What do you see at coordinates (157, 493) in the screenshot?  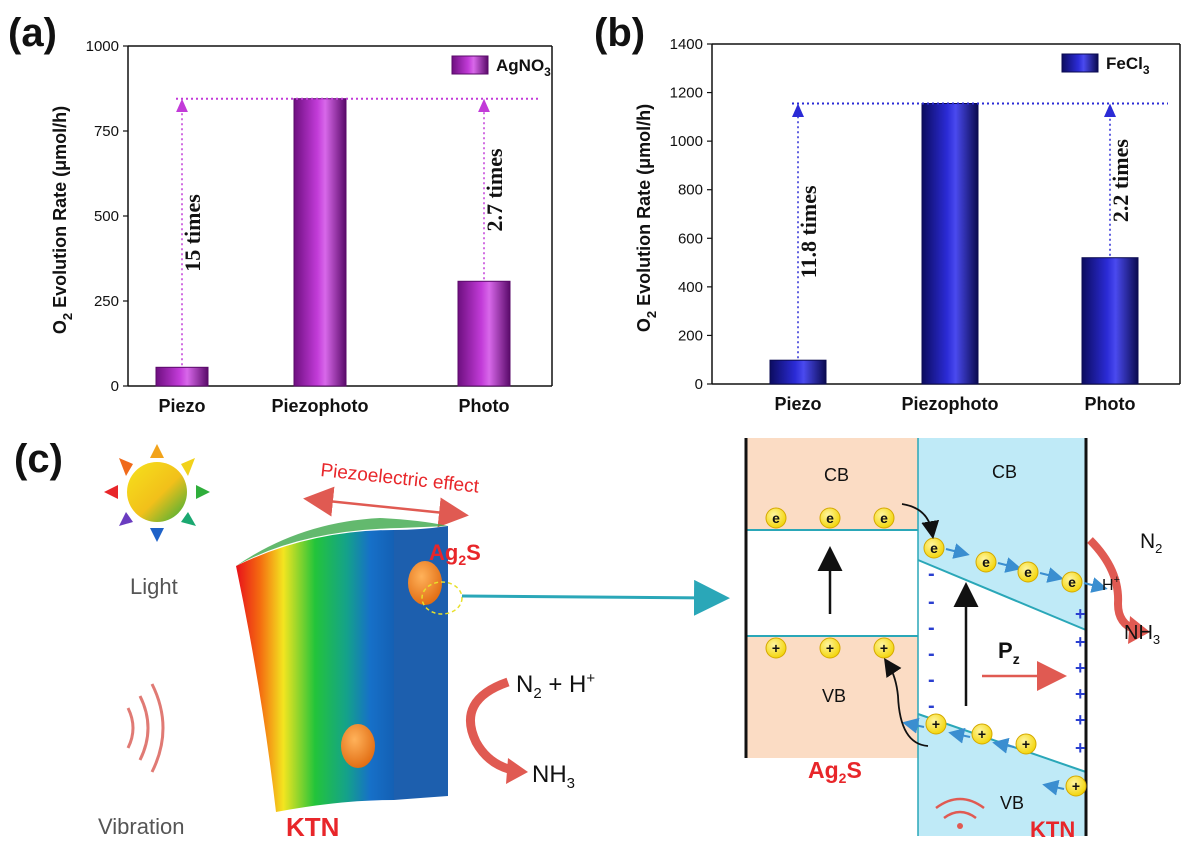 I see `sun-icon` at bounding box center [157, 493].